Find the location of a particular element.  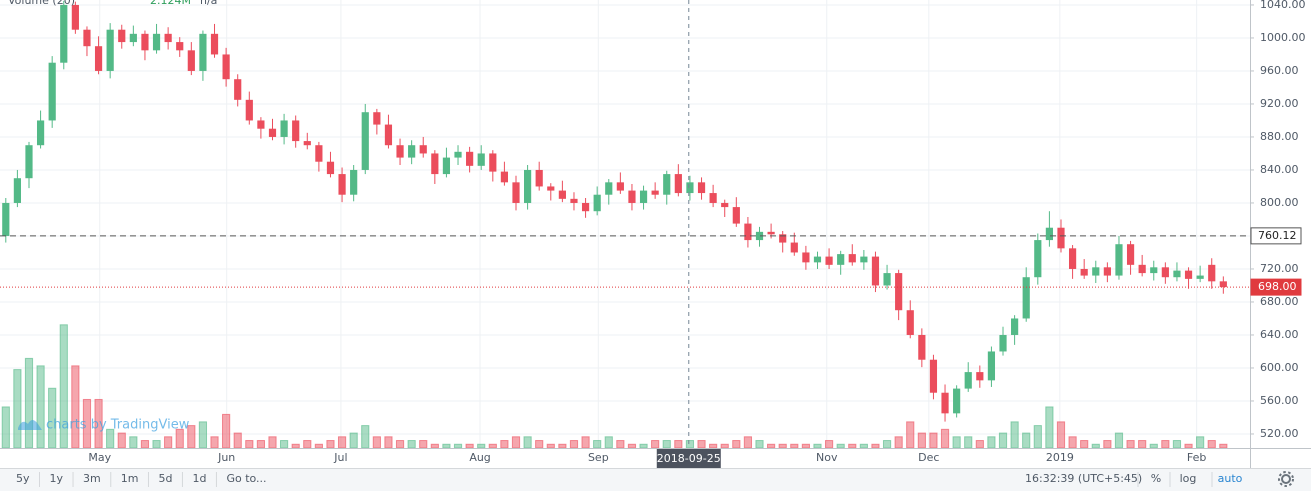

range-button: 5d is located at coordinates (165, 478).